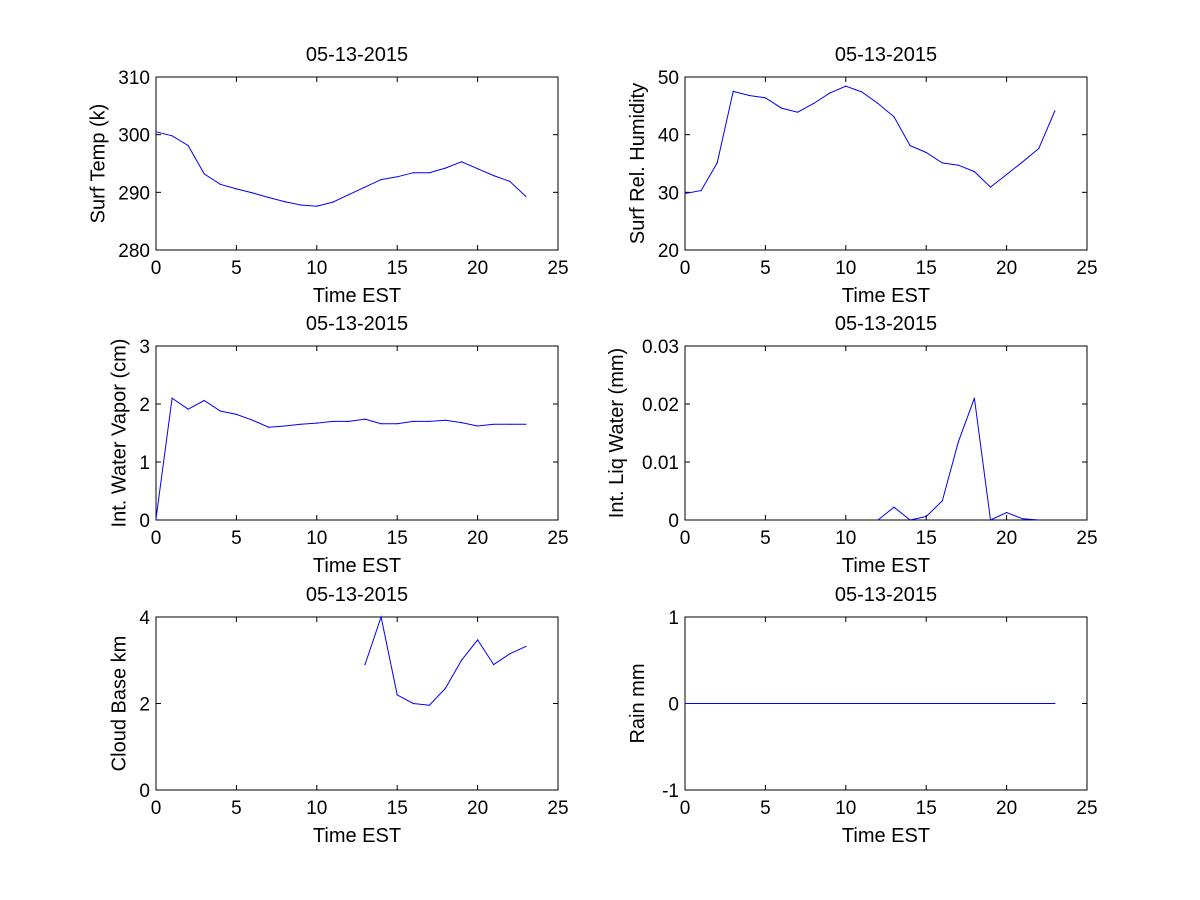 The image size is (1200, 900). What do you see at coordinates (668, 78) in the screenshot?
I see `y-tick-label: 50` at bounding box center [668, 78].